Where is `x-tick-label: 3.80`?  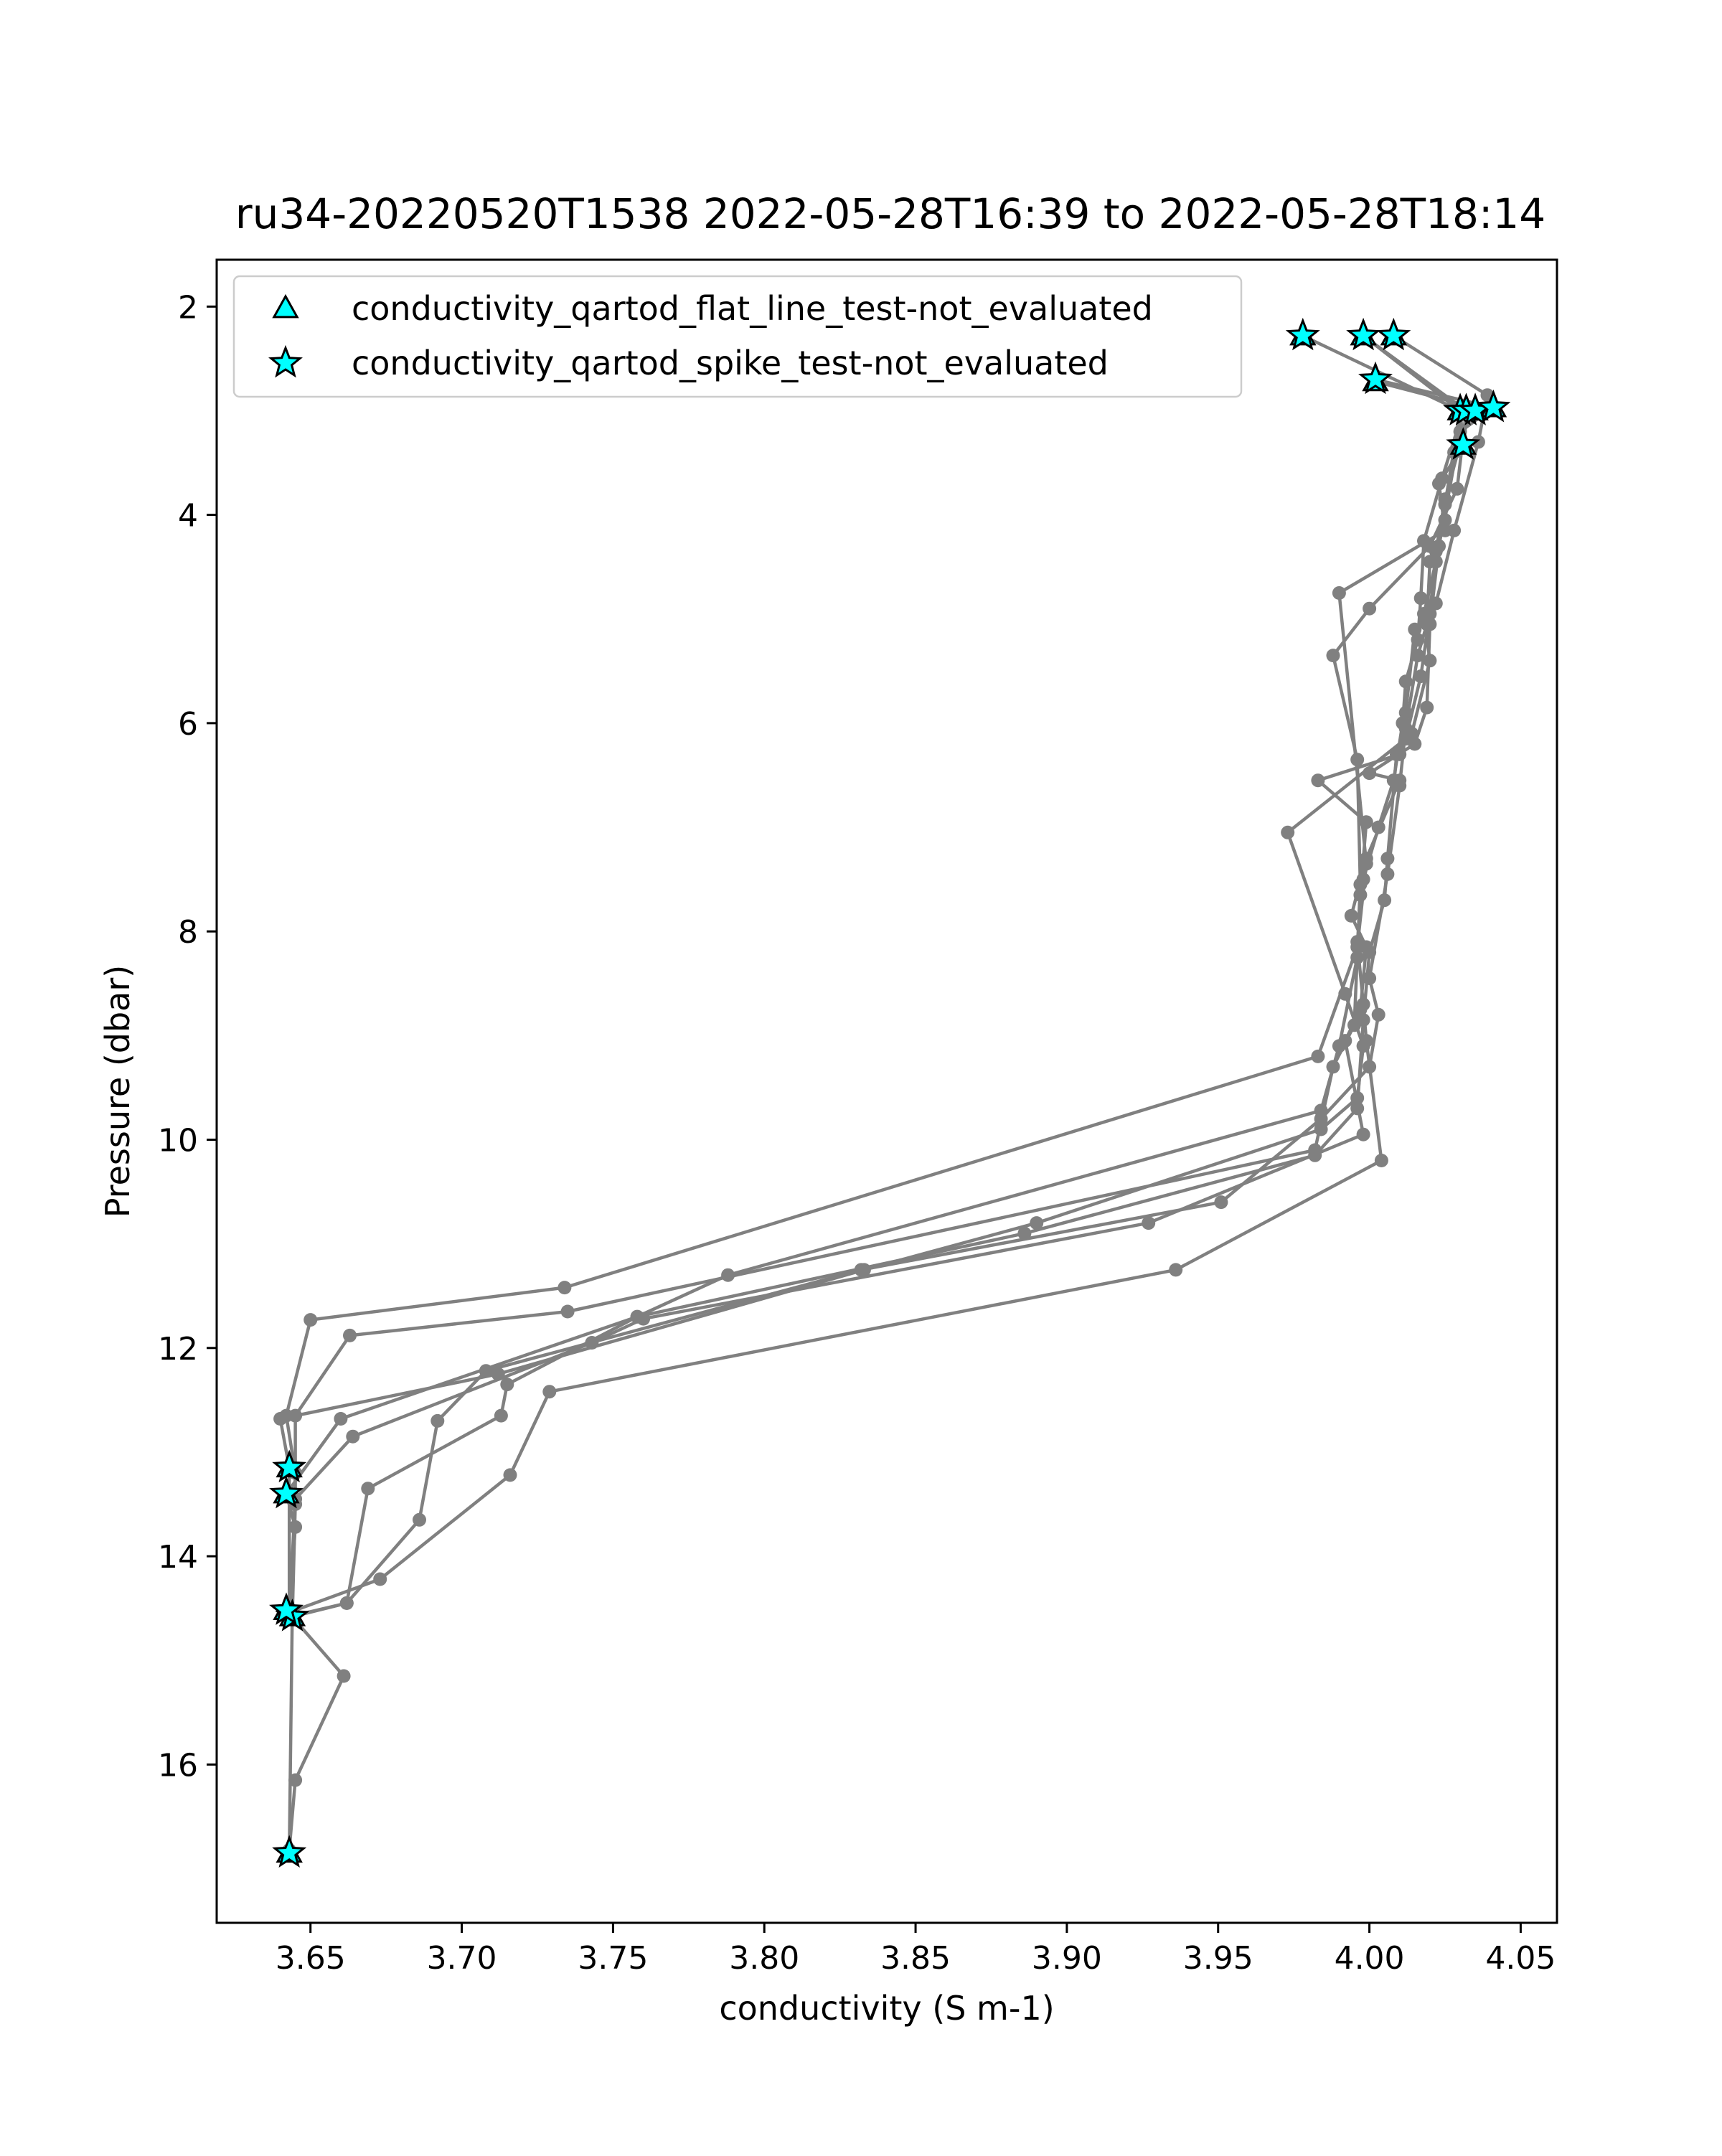 x-tick-label: 3.80 is located at coordinates (764, 1958).